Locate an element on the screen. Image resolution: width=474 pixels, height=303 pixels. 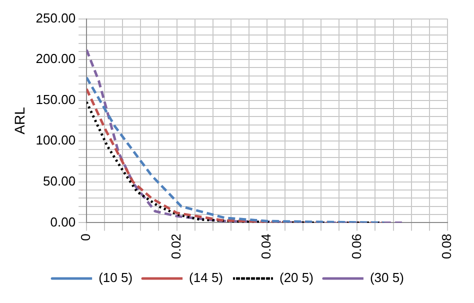
y-tick-label: 100.00 is located at coordinates (56, 140).